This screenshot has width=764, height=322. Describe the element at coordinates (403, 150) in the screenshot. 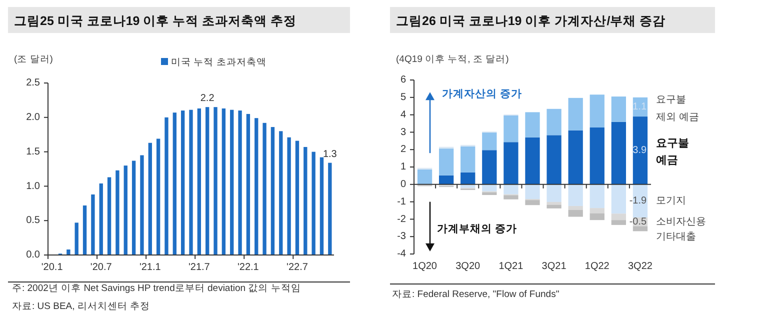

I see `y-tick-label: 2` at that location.